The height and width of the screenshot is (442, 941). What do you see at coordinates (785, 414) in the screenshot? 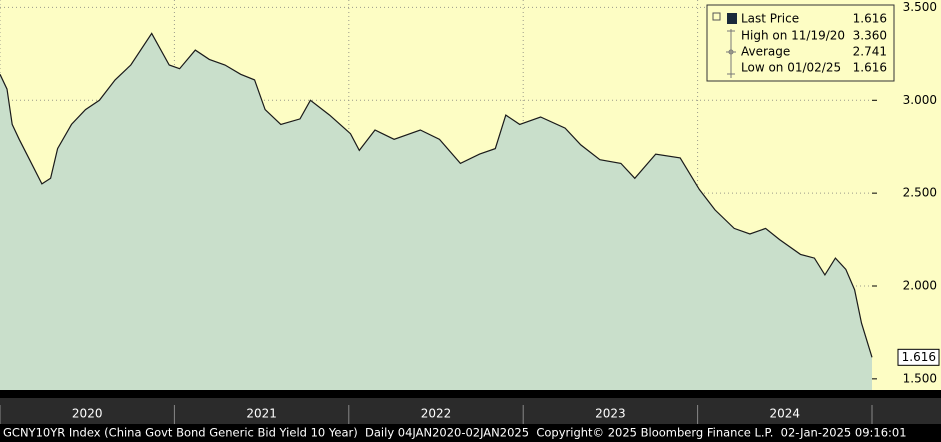
I see `x-tick-label: 2024` at bounding box center [785, 414].